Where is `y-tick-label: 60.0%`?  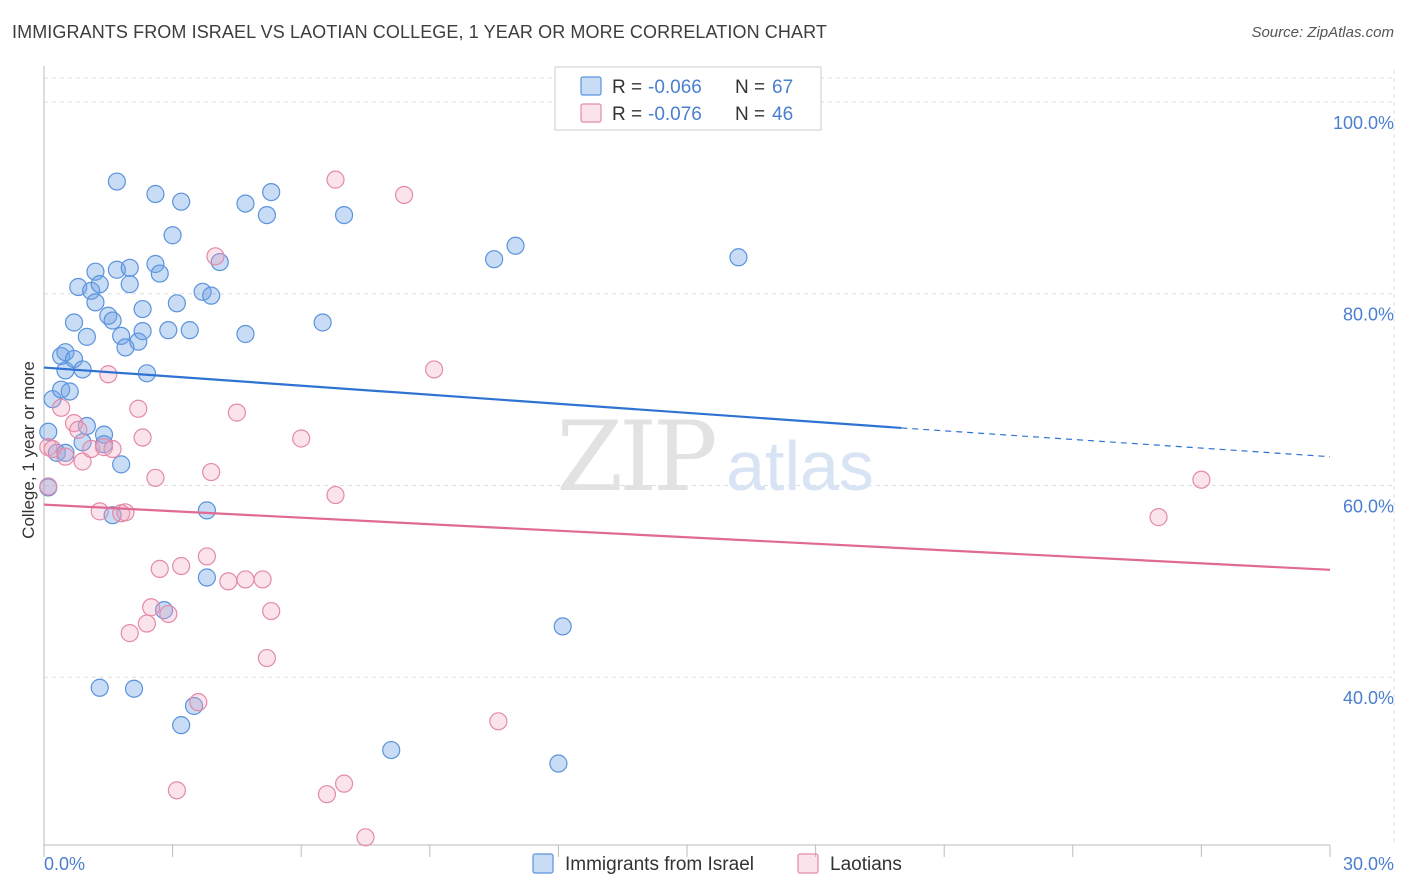 y-tick-label: 60.0% is located at coordinates (1368, 506).